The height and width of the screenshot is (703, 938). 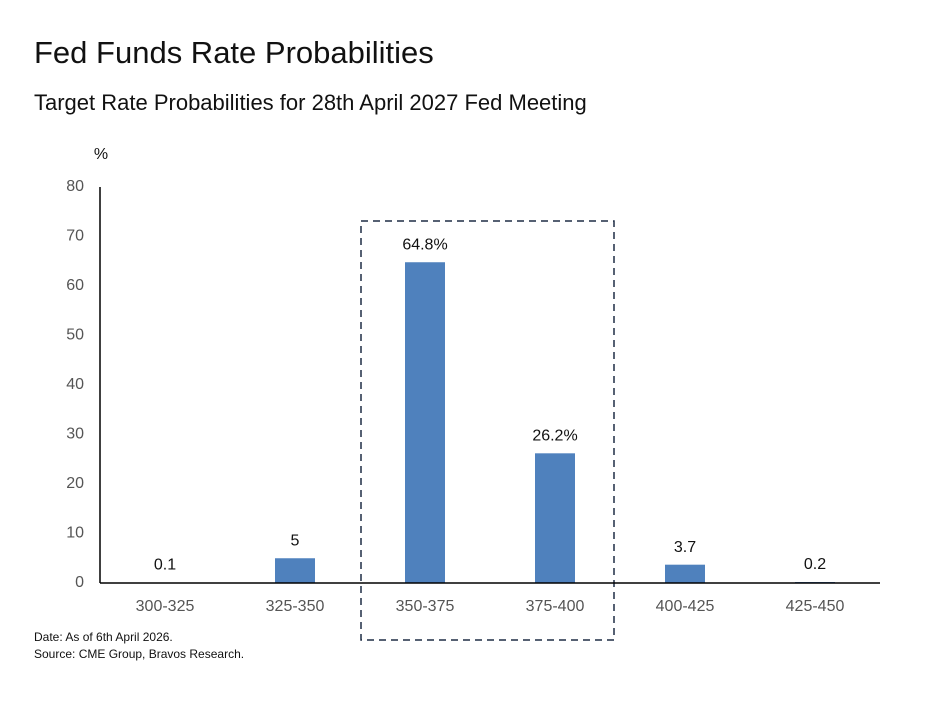 I want to click on value-label: 3.7, so click(x=685, y=547).